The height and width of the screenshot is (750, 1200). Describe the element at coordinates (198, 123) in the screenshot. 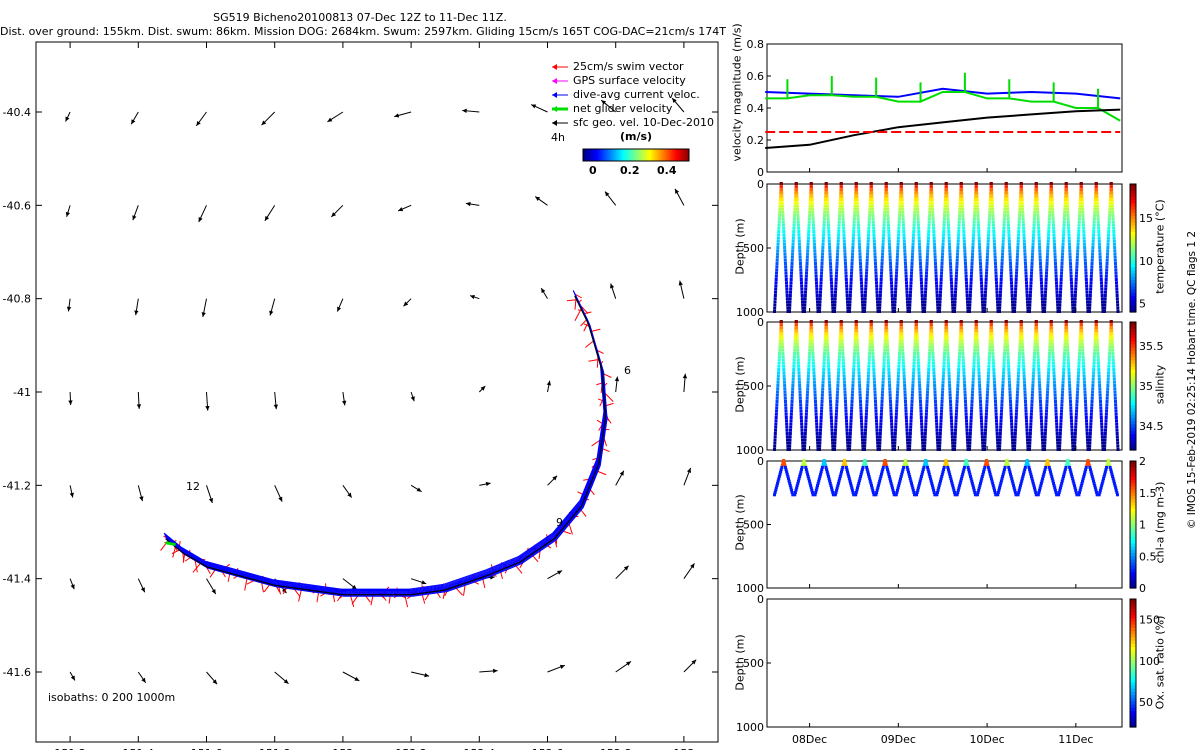

I see `geo-velocity-arrowhead` at that location.